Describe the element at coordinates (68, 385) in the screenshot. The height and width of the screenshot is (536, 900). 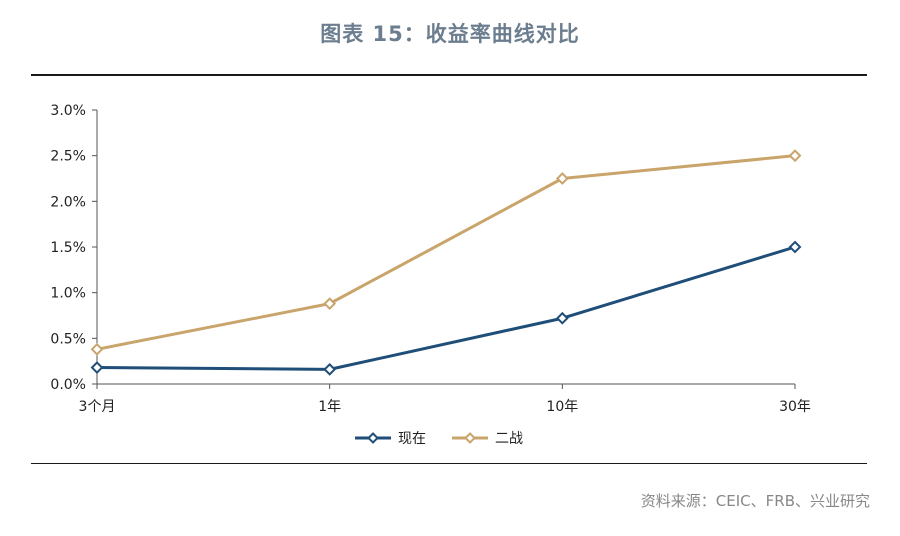
I see `y-tick-label: 0.0%` at that location.